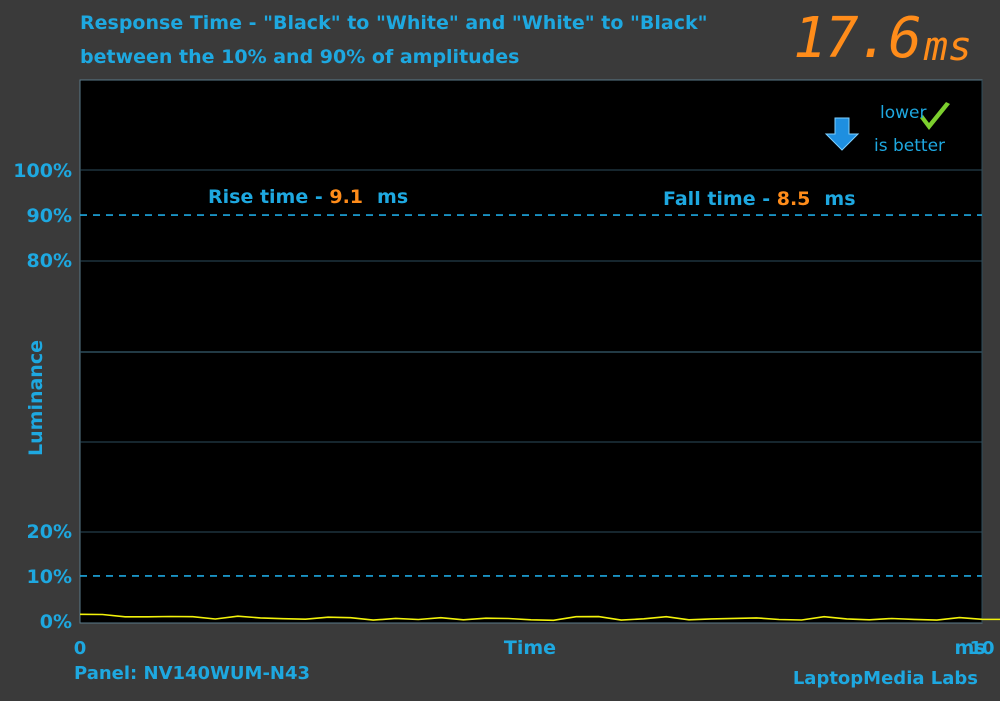  Describe the element at coordinates (857, 38) in the screenshot. I see `total-response-value: 17.6` at that location.